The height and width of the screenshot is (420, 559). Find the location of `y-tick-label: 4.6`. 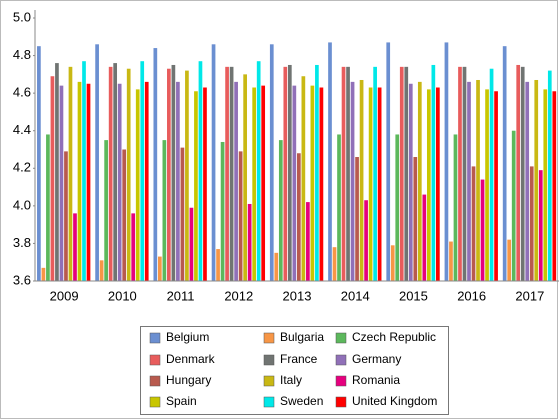

y-tick-label: 4.6 is located at coordinates (22, 92).